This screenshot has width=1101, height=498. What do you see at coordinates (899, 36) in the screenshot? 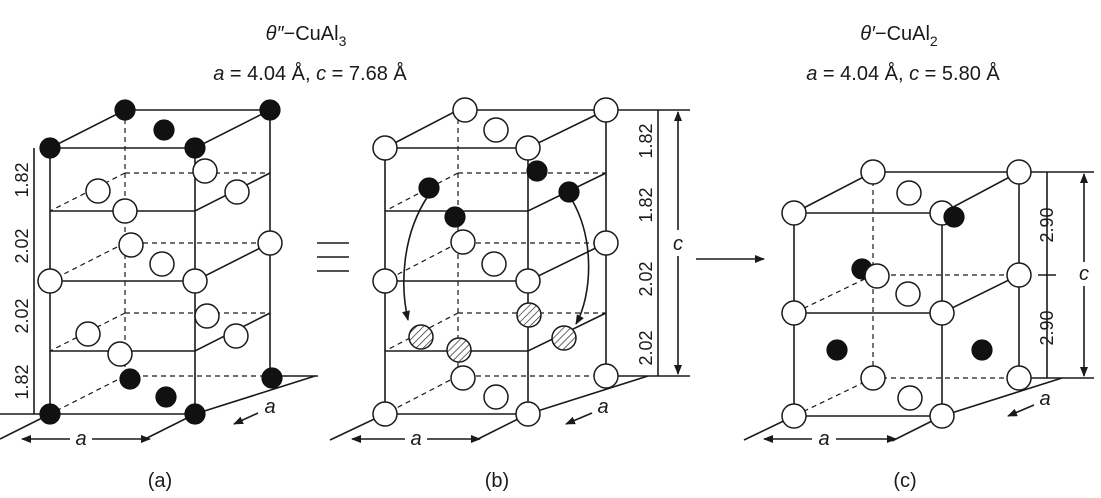
I see `theta-p-title: θ′−CuAl2` at bounding box center [899, 36].